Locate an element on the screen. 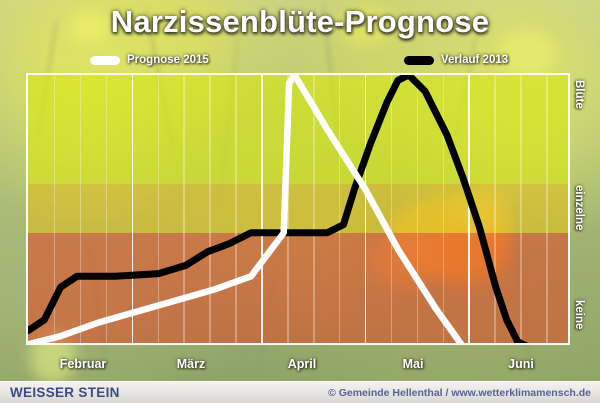 The width and height of the screenshot is (600, 403). y-axis-label-bluete: Blüte is located at coordinates (579, 94).